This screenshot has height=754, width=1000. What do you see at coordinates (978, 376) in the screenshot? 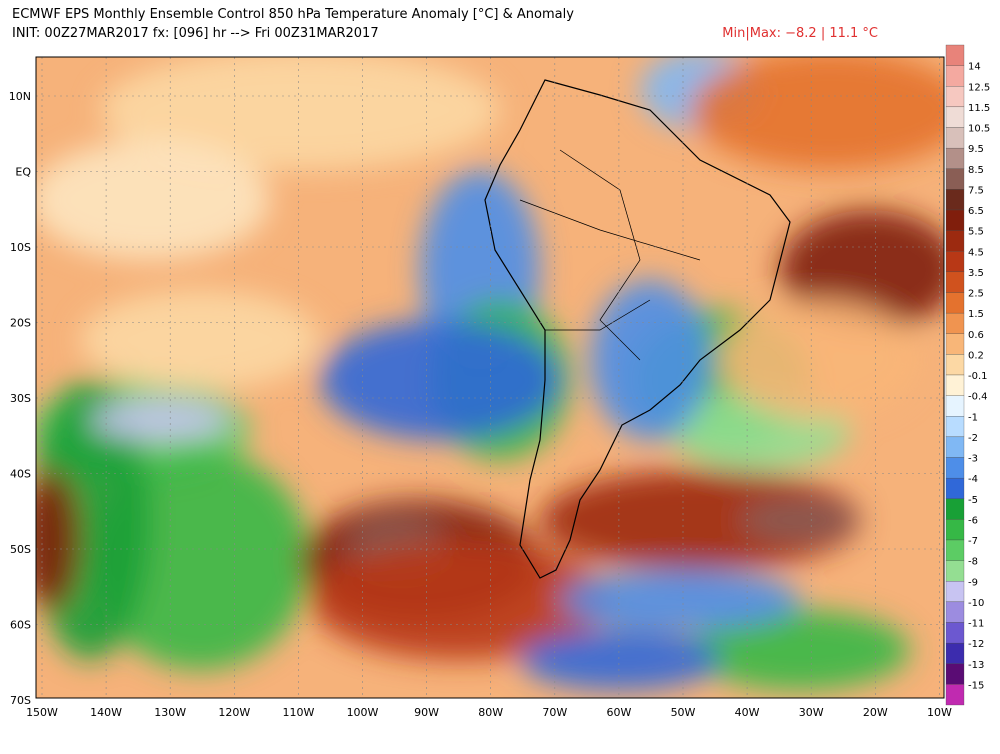
I see `colorbar-label: -0.1` at bounding box center [978, 376].